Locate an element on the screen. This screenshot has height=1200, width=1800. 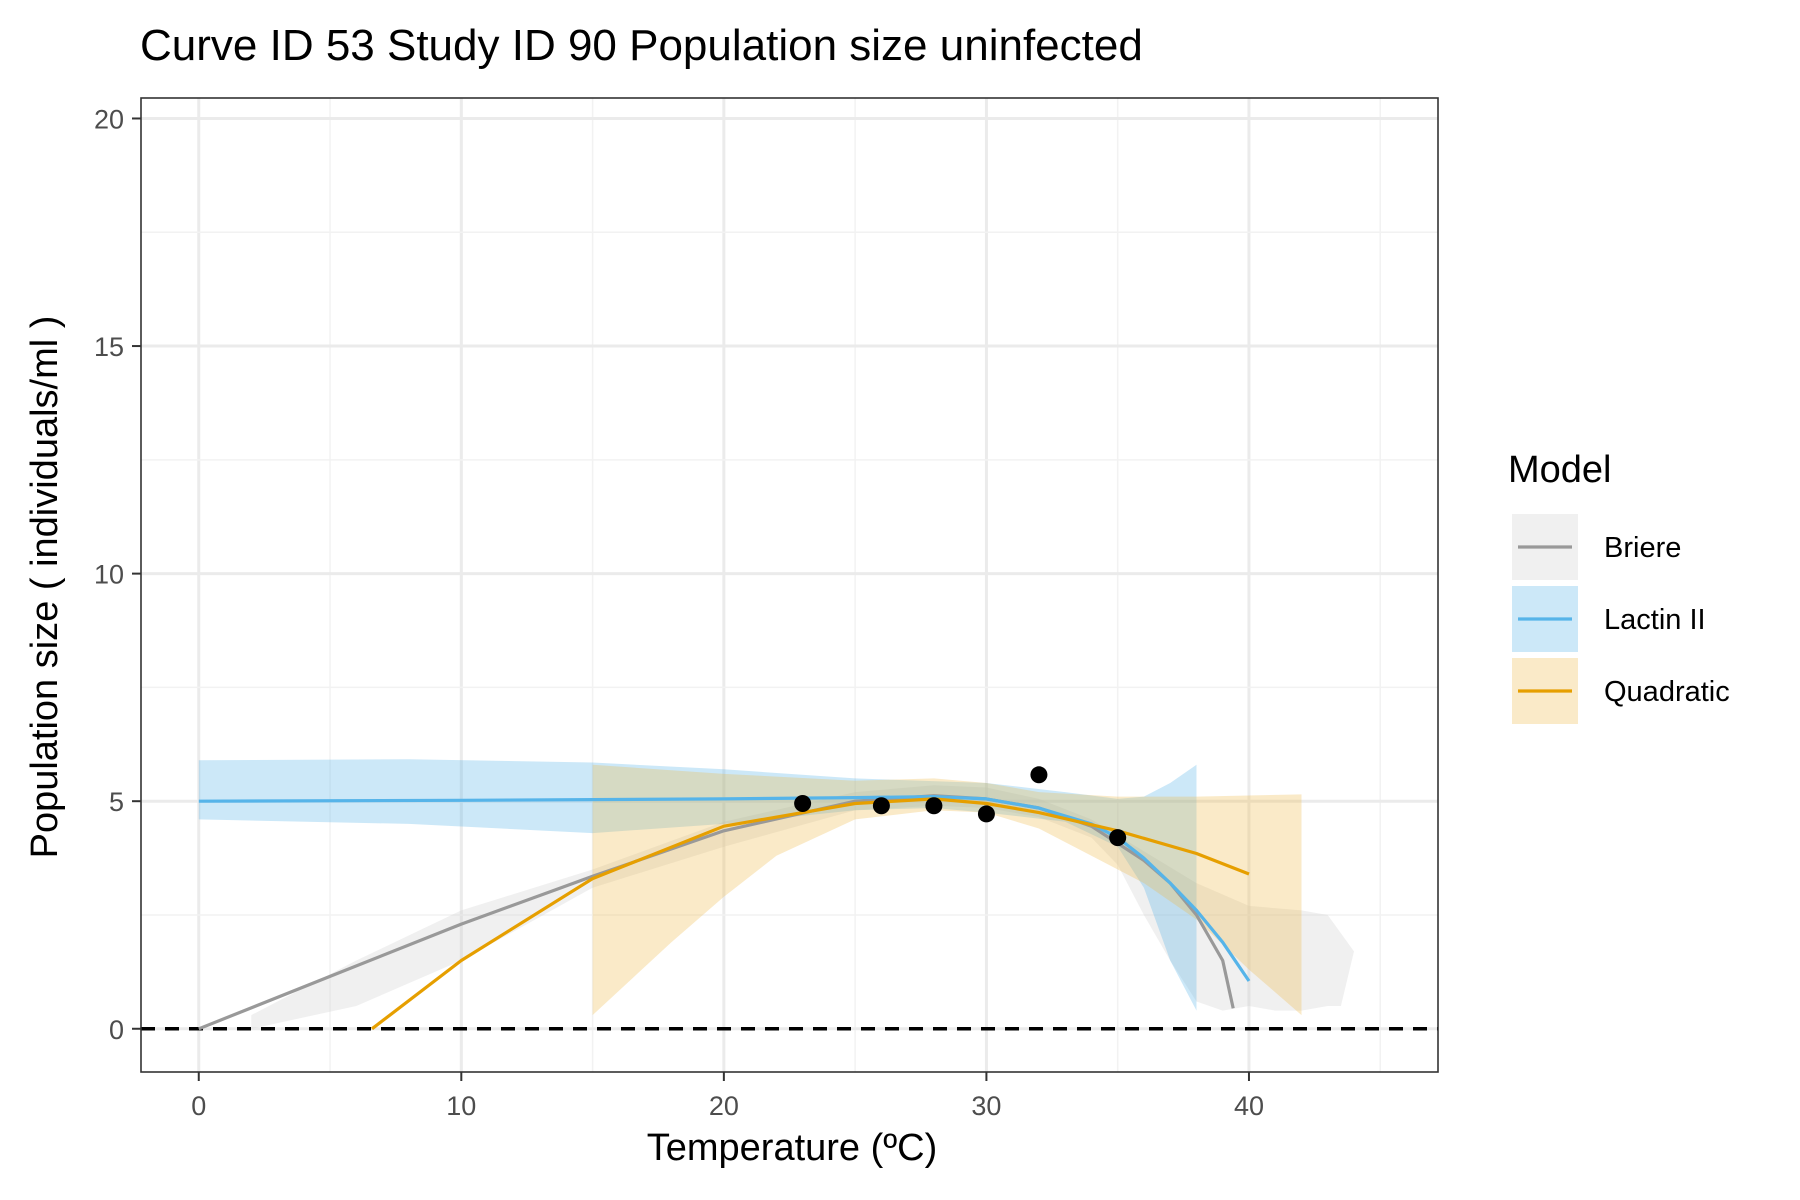
y-tick-label: 0 is located at coordinates (116, 1030).